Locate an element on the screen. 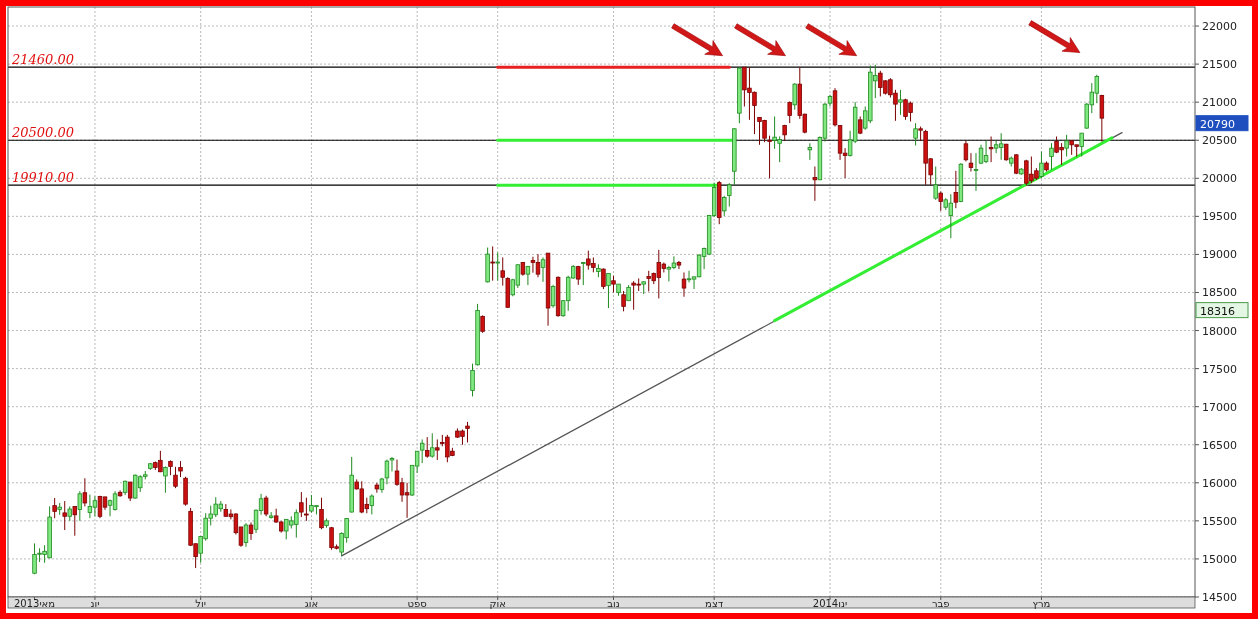  annotation: 18316 is located at coordinates (1222, 310).